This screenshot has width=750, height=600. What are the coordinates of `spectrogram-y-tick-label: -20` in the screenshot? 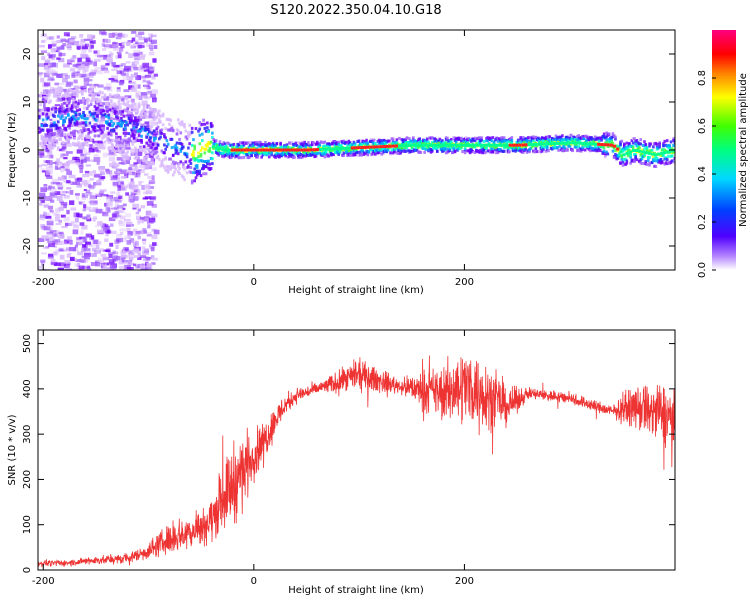 It's located at (27, 246).